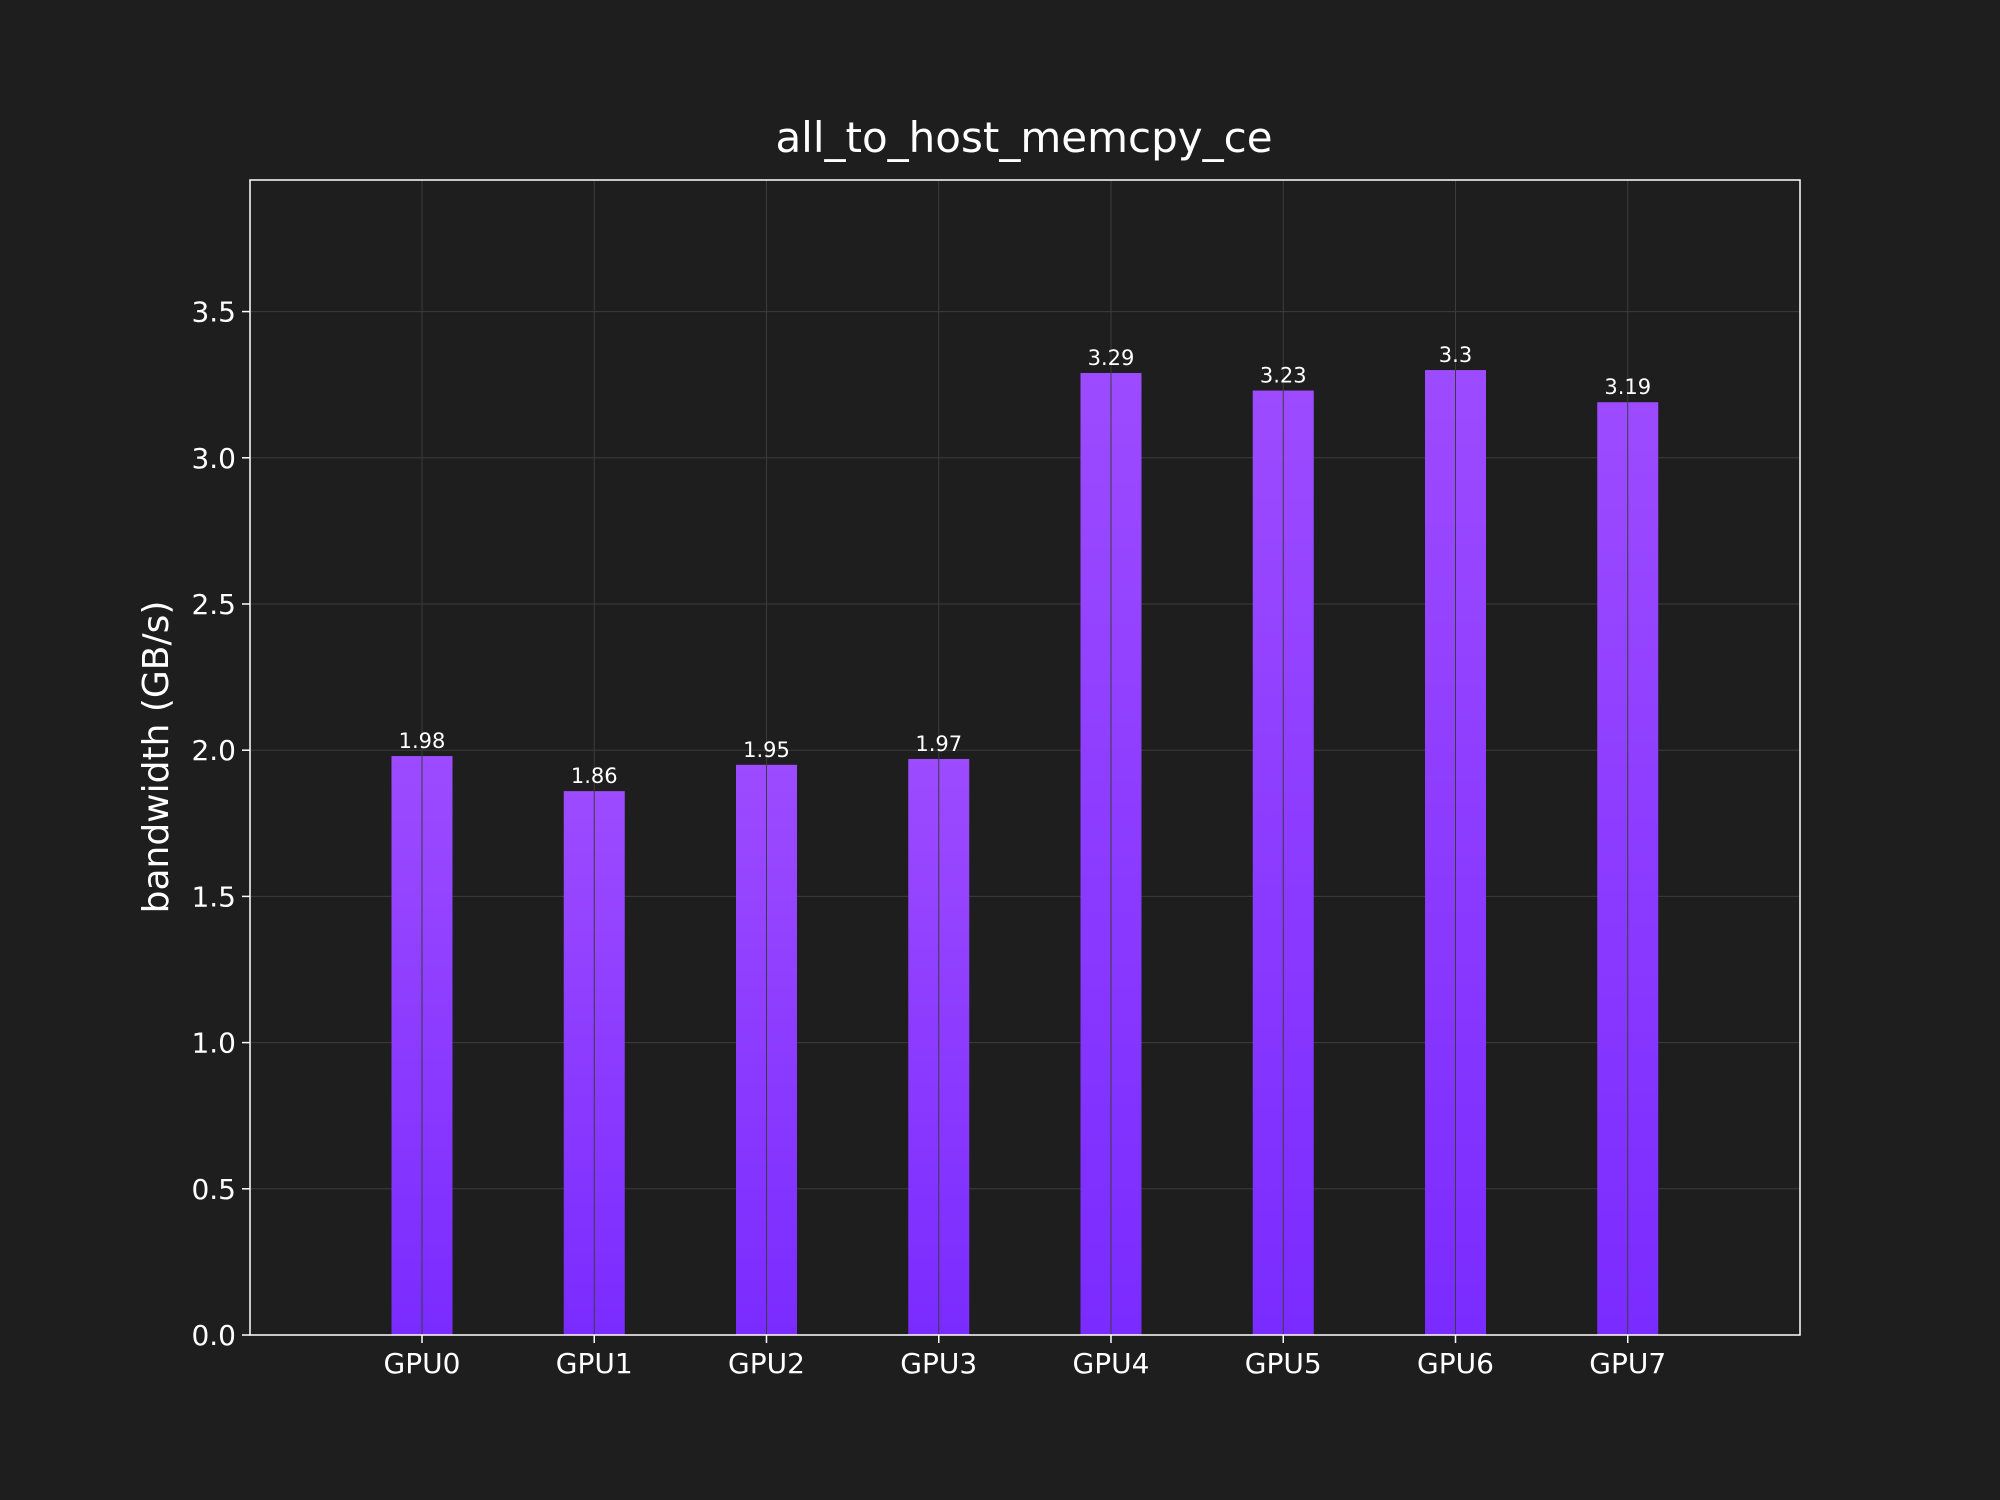 This screenshot has width=2000, height=1500. Describe the element at coordinates (766, 750) in the screenshot. I see `data-label-gpu2: 1.95` at that location.